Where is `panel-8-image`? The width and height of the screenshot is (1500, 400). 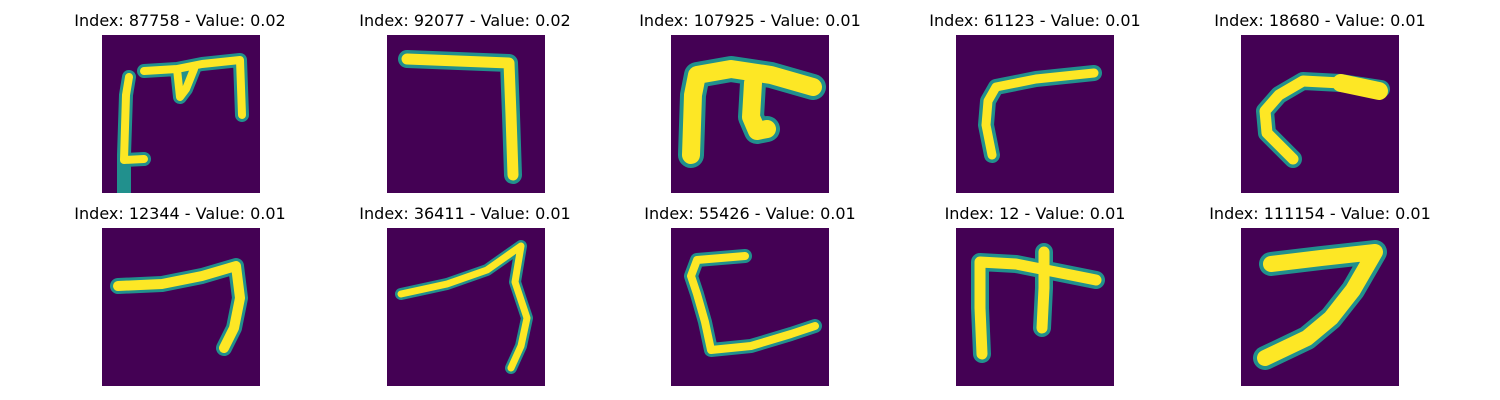
panel-8-image is located at coordinates (750, 307).